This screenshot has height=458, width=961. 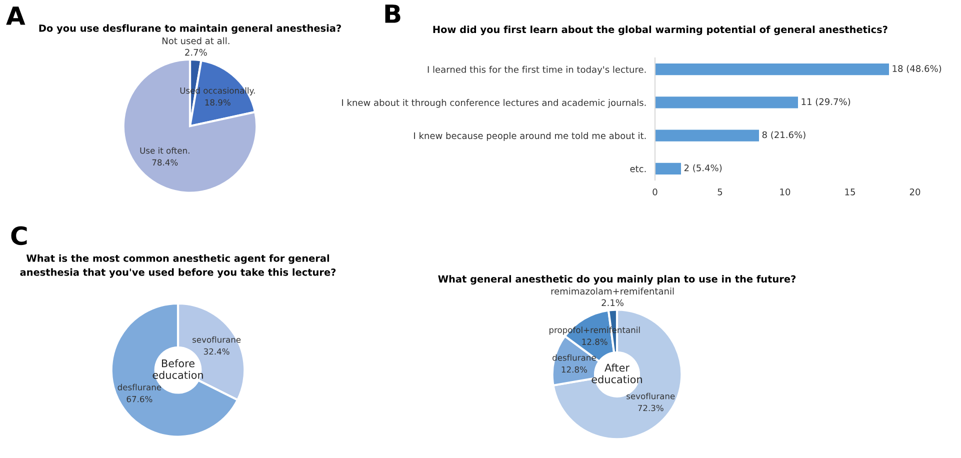 I want to click on text: After education, so click(x=617, y=374).